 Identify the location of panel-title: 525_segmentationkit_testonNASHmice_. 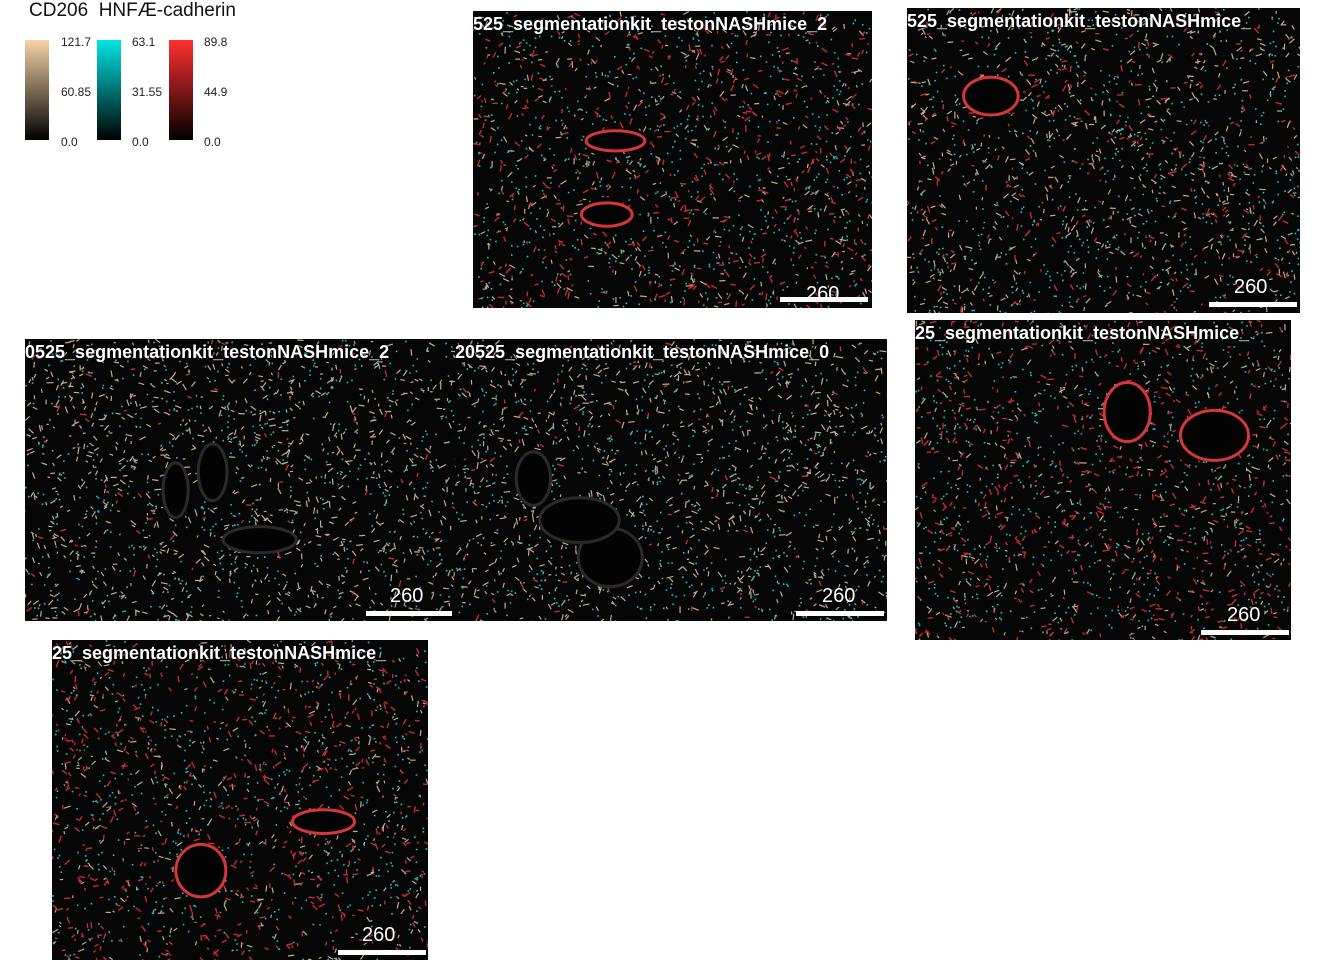
(1079, 21).